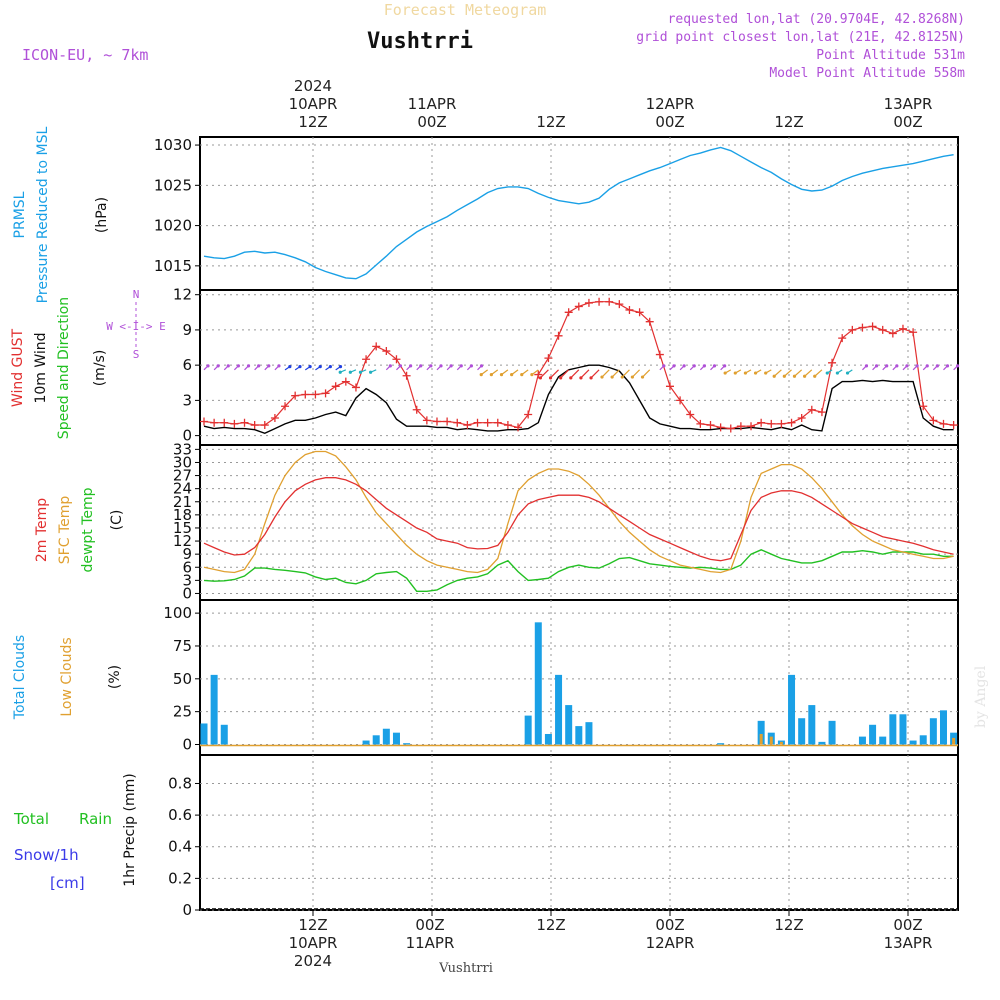 The height and width of the screenshot is (1000, 1000). What do you see at coordinates (578, 399) in the screenshot?
I see `wind-speed-line` at bounding box center [578, 399].